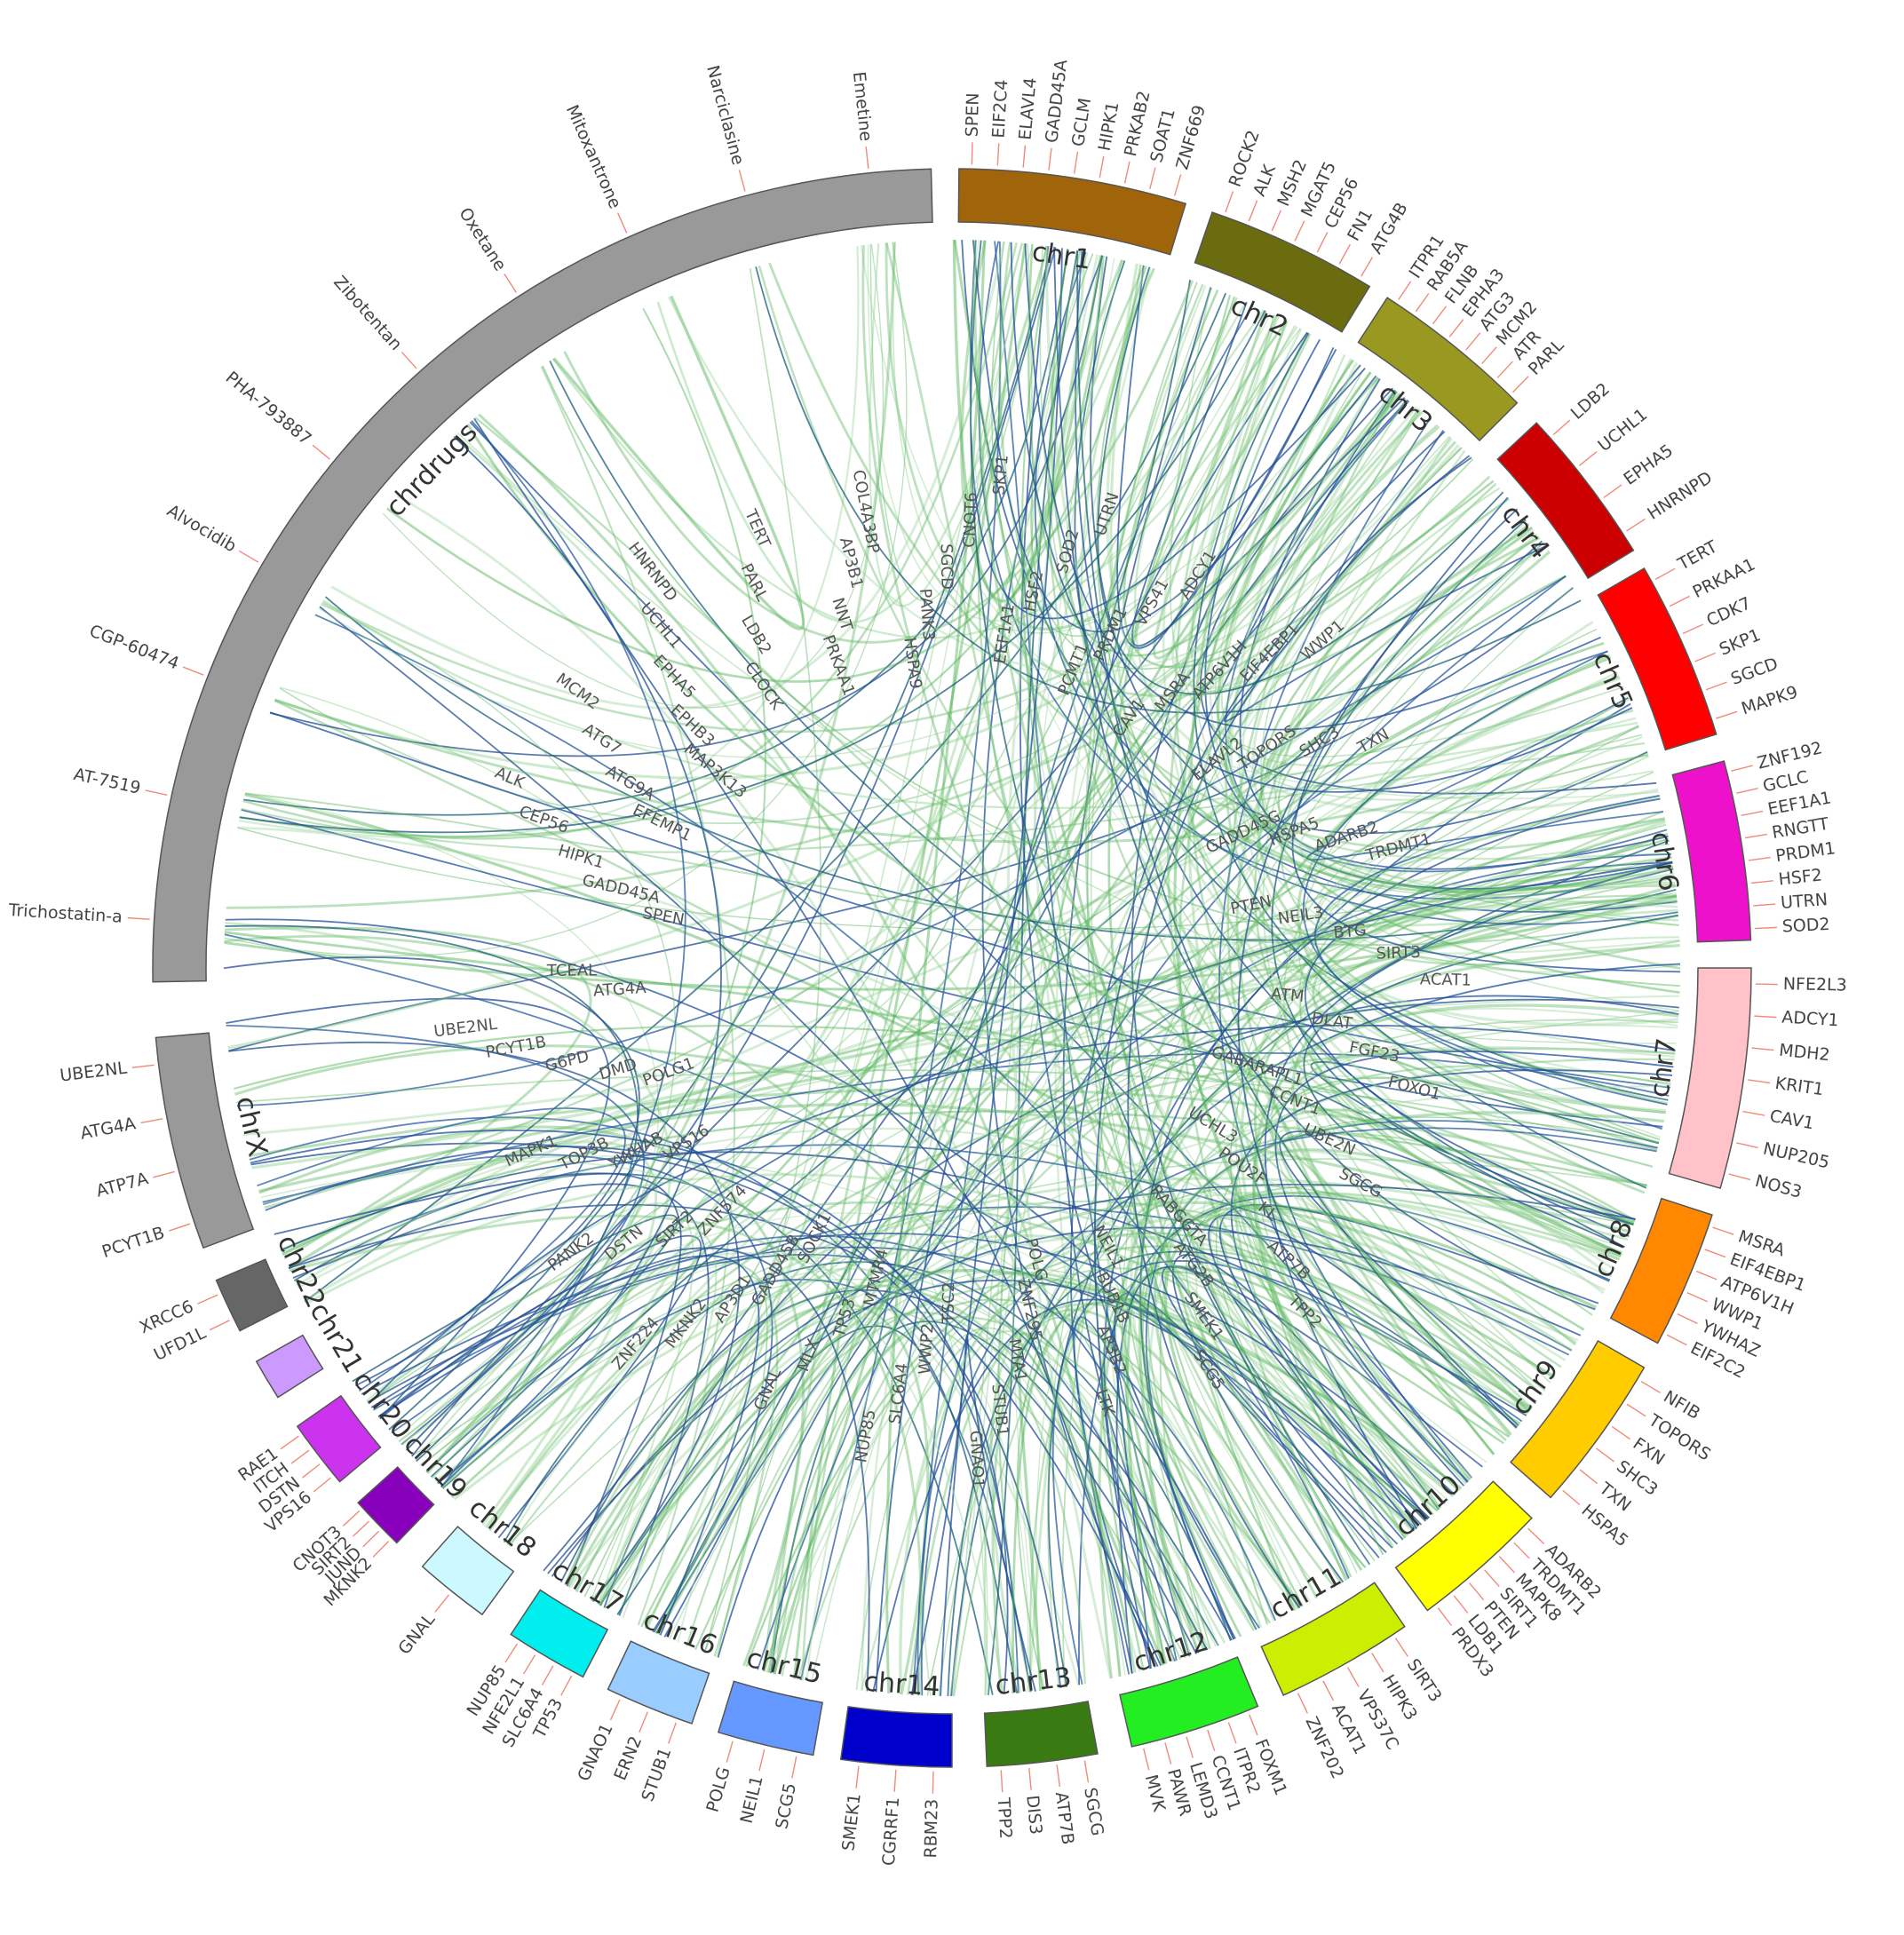  Describe the element at coordinates (1000, 109) in the screenshot. I see `gene-label: EIF2C4` at that location.